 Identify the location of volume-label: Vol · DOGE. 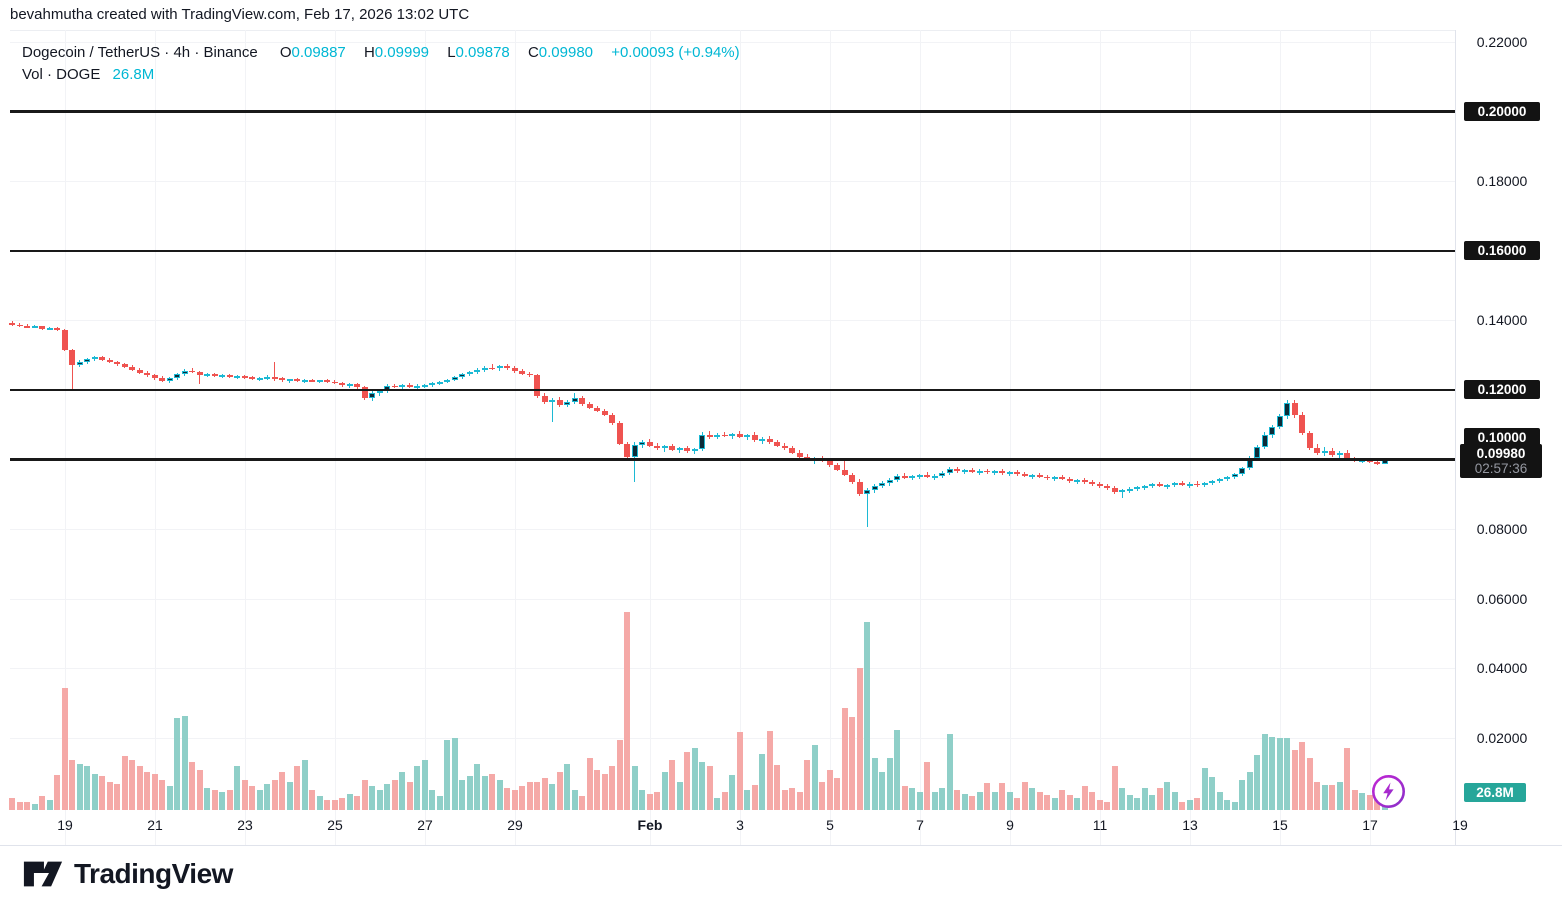
(61, 74).